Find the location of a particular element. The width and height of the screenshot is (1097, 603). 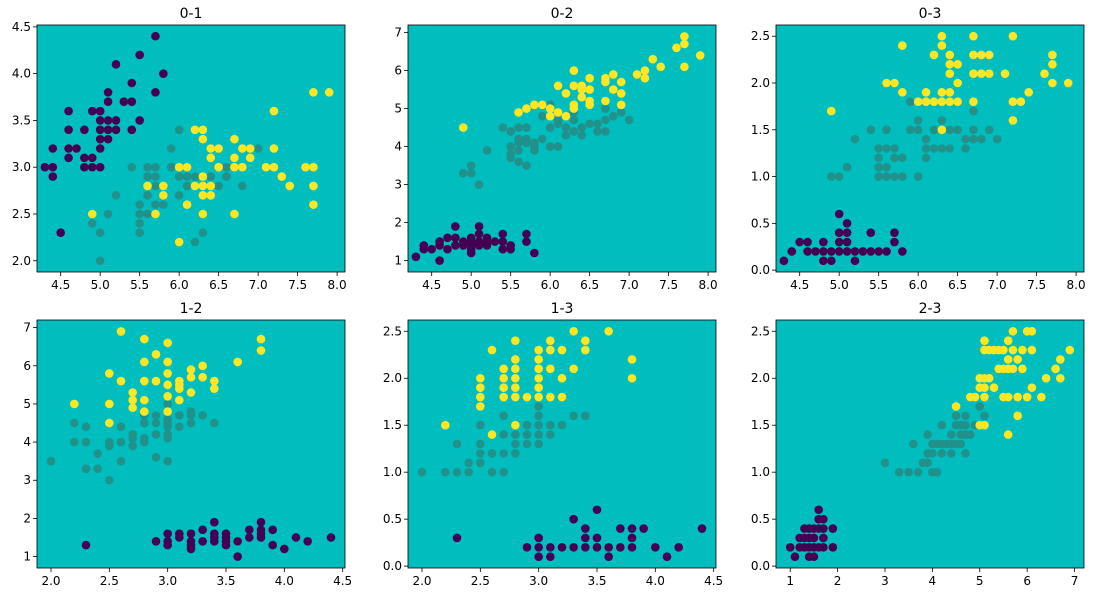

x-tick-label: 3 is located at coordinates (885, 581).